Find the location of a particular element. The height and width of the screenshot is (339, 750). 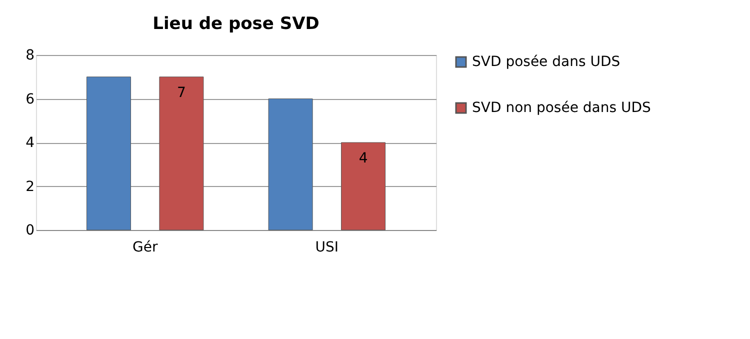

y-tick-label: 2 is located at coordinates (30, 186).